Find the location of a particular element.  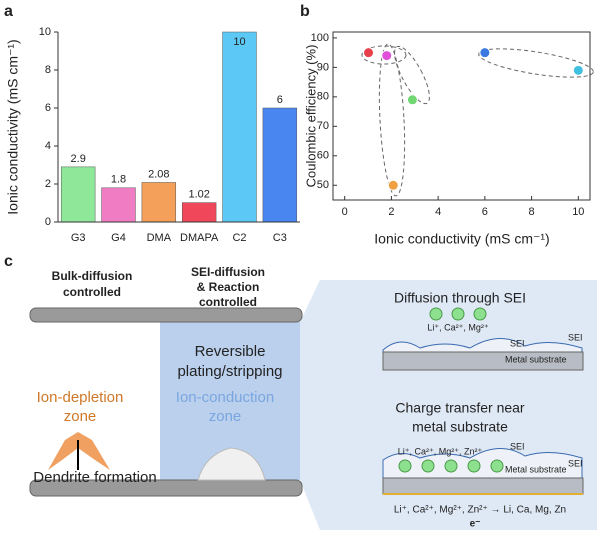

x-tick-label: C2 is located at coordinates (239, 238).